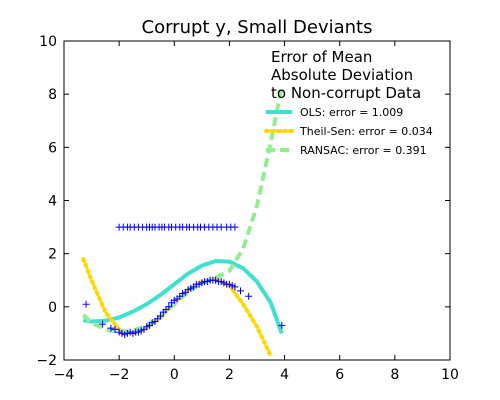 This screenshot has width=500, height=400. I want to click on x-tick-label: 2, so click(229, 375).